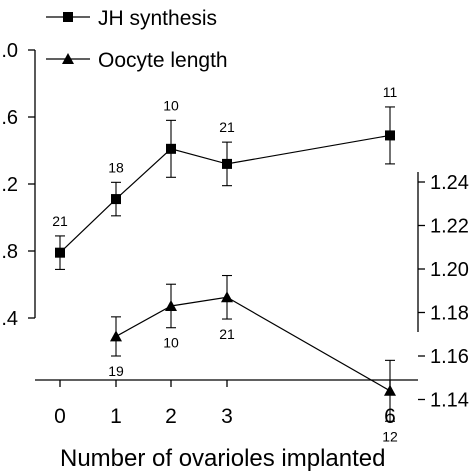 The width and height of the screenshot is (474, 474). What do you see at coordinates (449, 227) in the screenshot?
I see `right-y-tick-label: 1.22` at bounding box center [449, 227].